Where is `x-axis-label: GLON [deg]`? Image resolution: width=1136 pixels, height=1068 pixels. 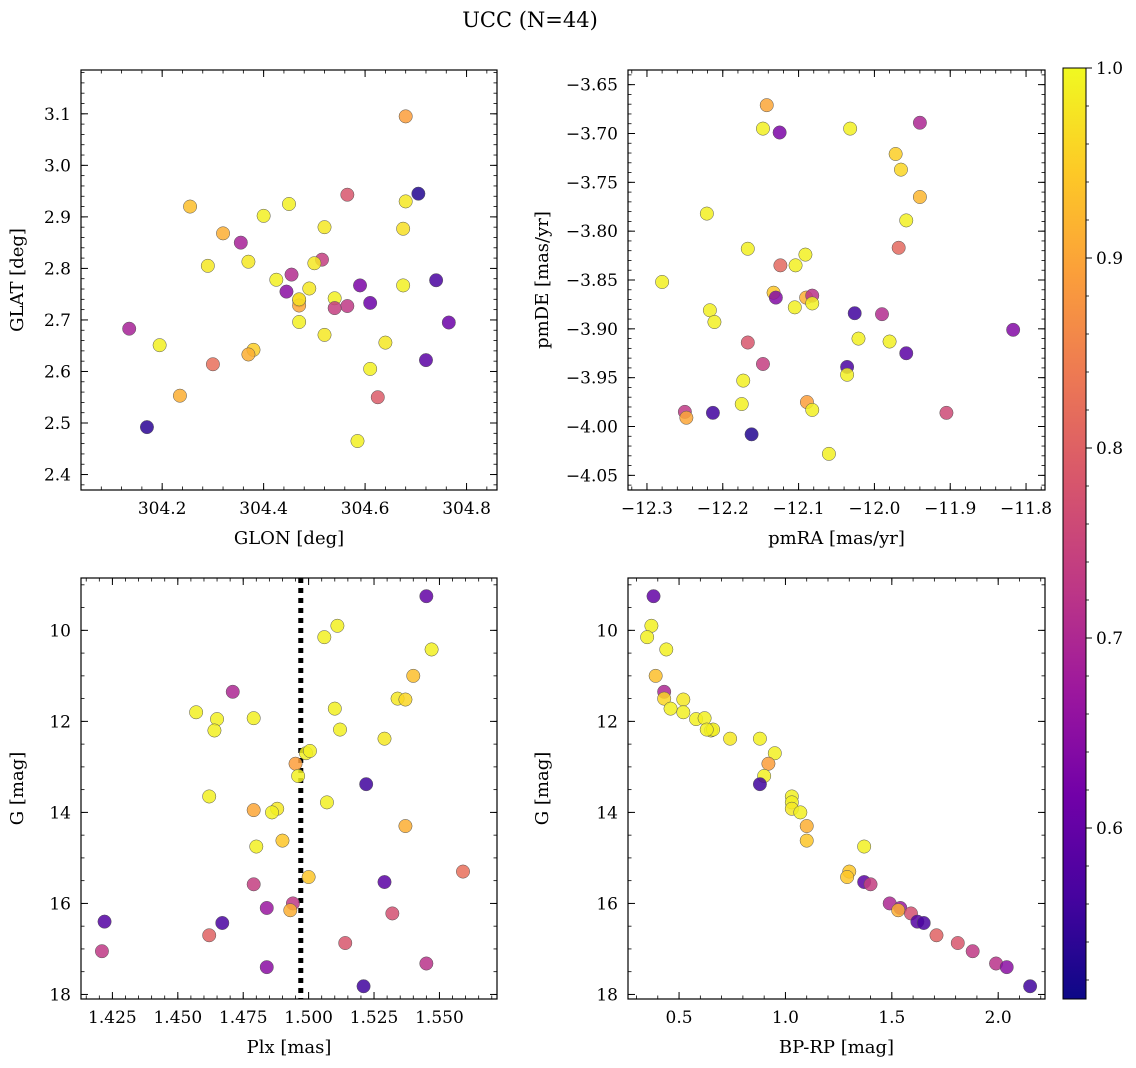 x-axis-label: GLON [deg] is located at coordinates (289, 538).